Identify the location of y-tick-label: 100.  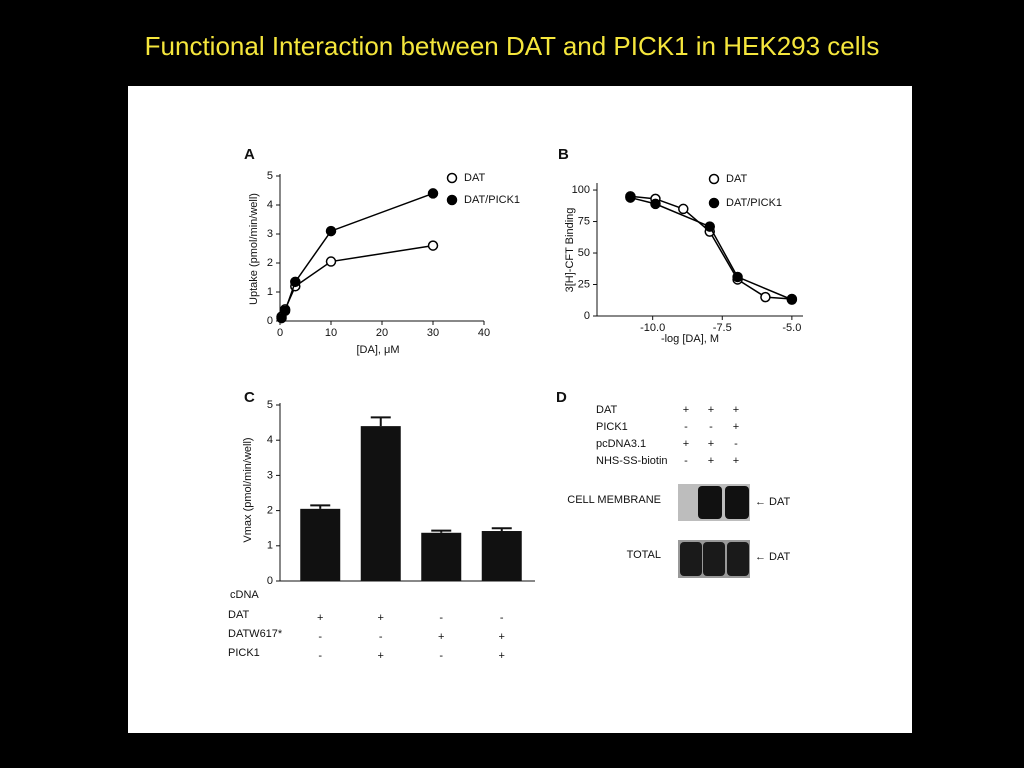
(581, 190).